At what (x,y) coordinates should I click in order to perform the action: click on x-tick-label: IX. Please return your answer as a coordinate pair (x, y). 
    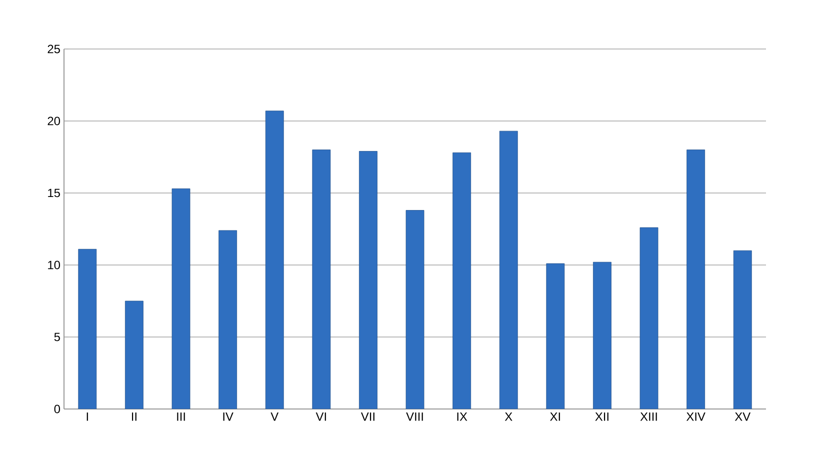
    Looking at the image, I should click on (462, 416).